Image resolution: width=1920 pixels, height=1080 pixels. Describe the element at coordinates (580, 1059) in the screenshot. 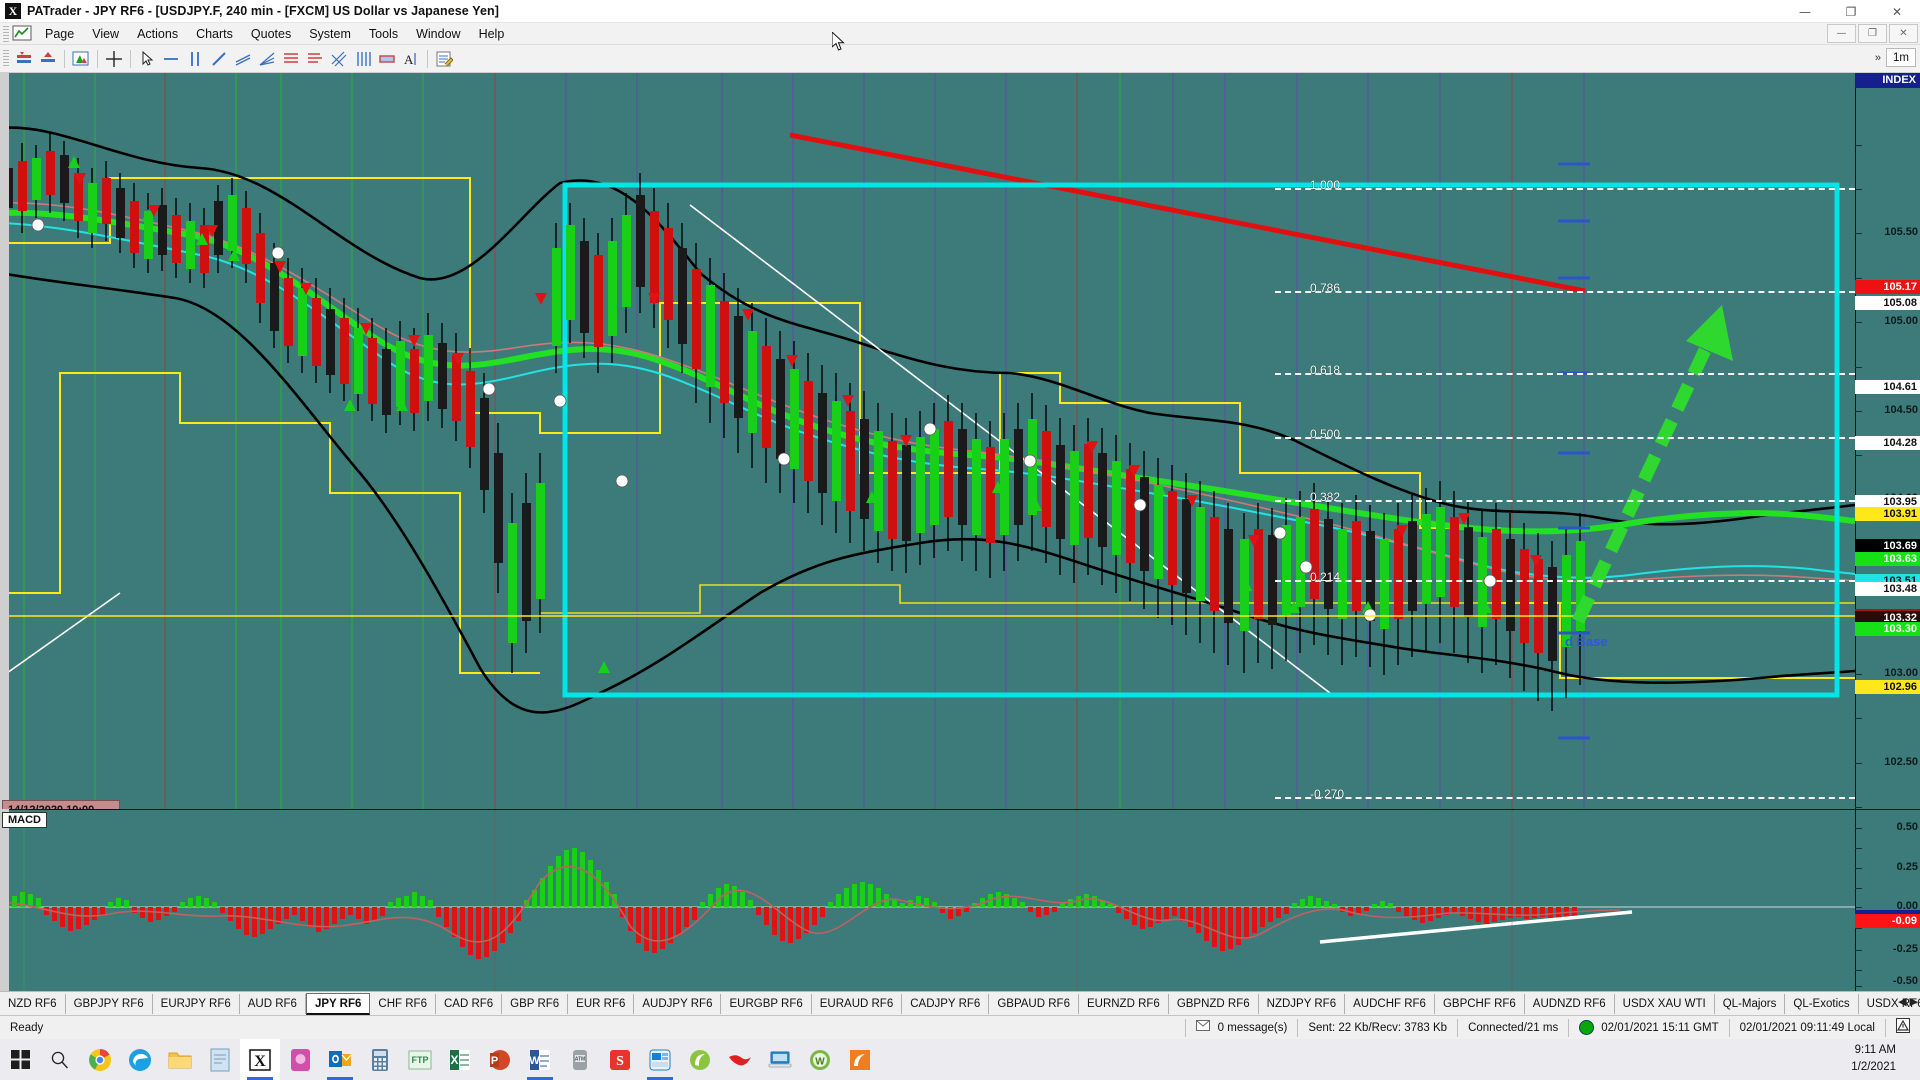

I see `atm-icon: ATM` at that location.